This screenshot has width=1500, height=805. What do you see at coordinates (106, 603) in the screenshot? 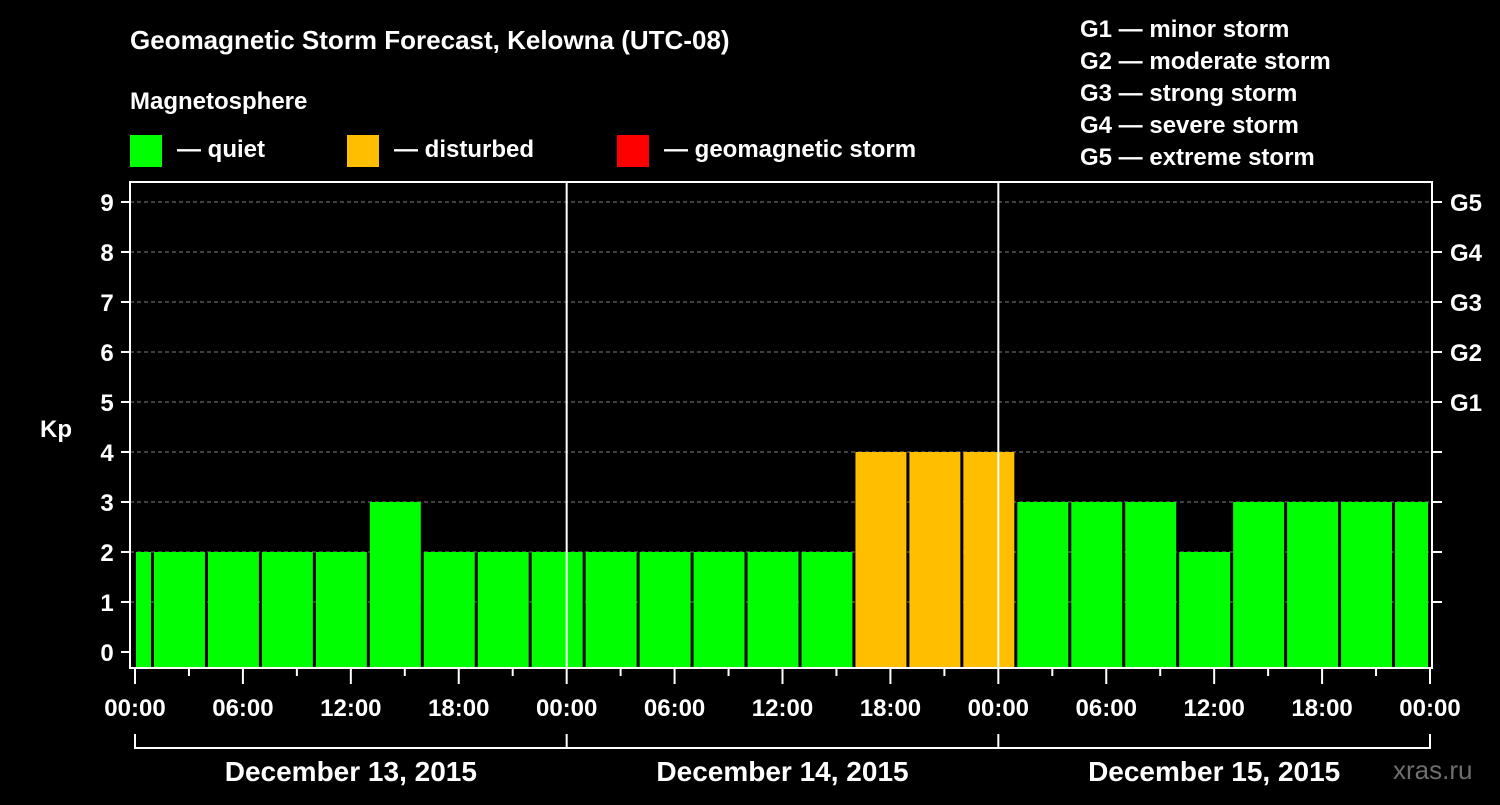
I see `y-tick-label: 1` at bounding box center [106, 603].